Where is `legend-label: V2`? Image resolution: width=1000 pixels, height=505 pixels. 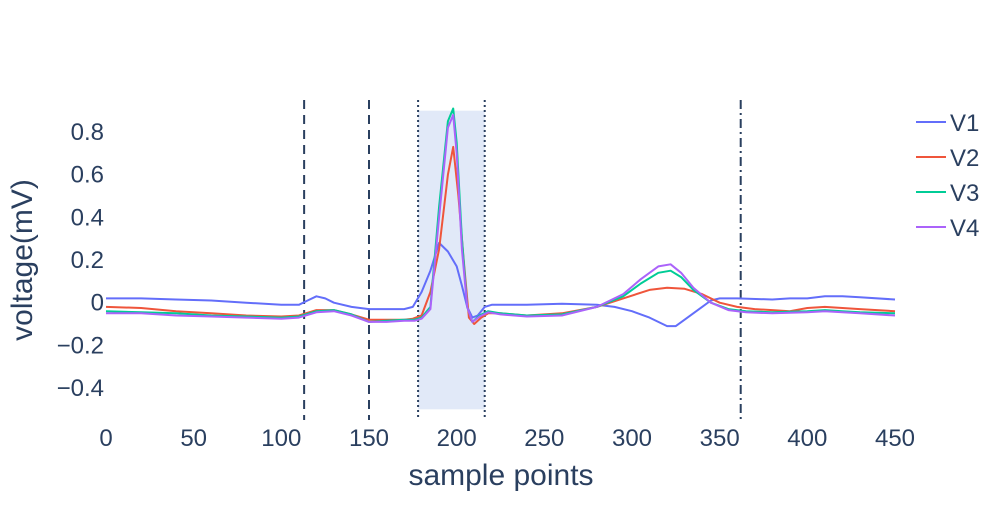
legend-label: V2 is located at coordinates (964, 158).